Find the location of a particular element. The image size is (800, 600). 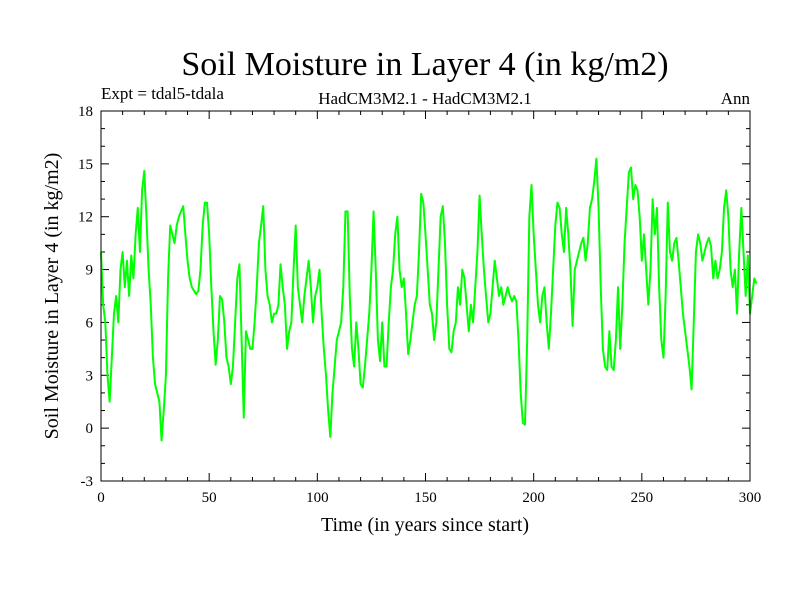

x-tick-label: 50 is located at coordinates (209, 498).